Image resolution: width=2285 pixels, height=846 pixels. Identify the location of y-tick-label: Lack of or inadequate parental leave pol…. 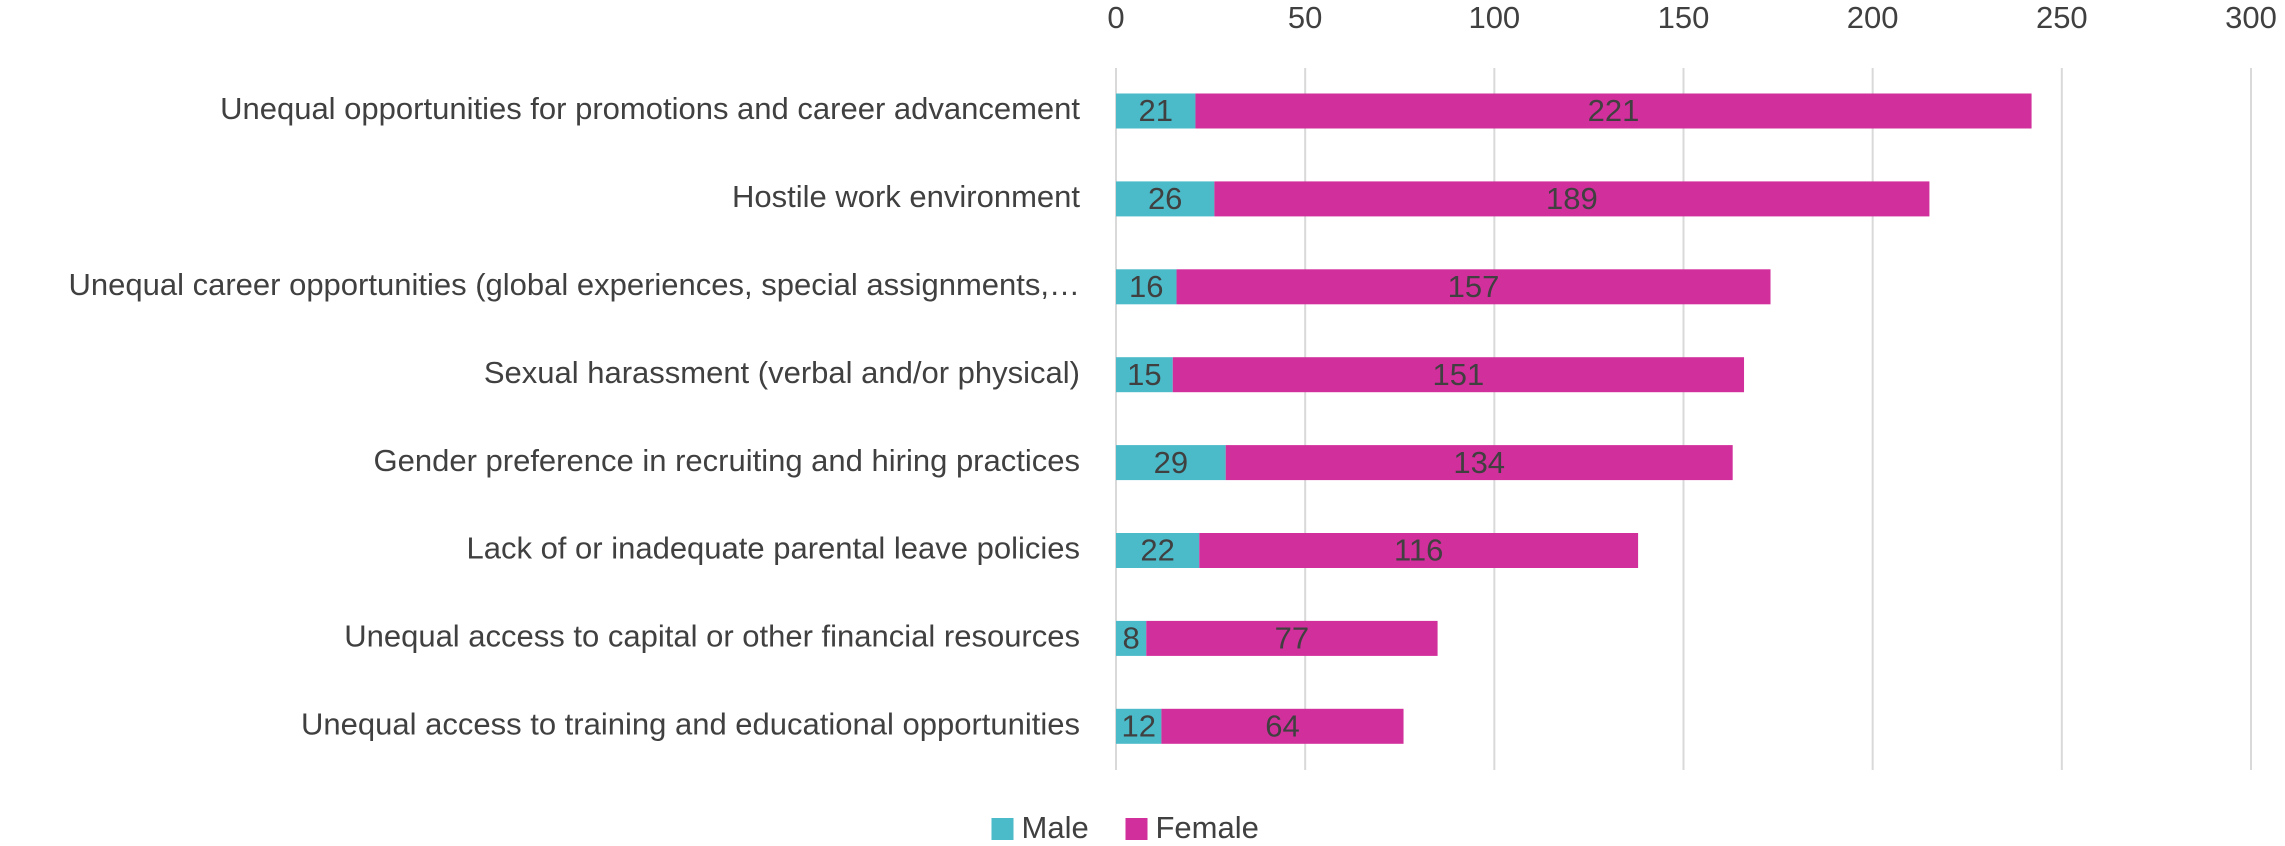
(773, 548).